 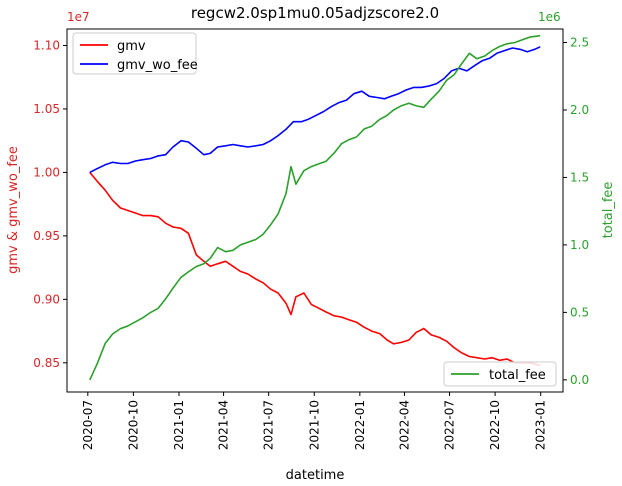 I want to click on left-y-tick-label: 1.00, so click(x=46, y=172).